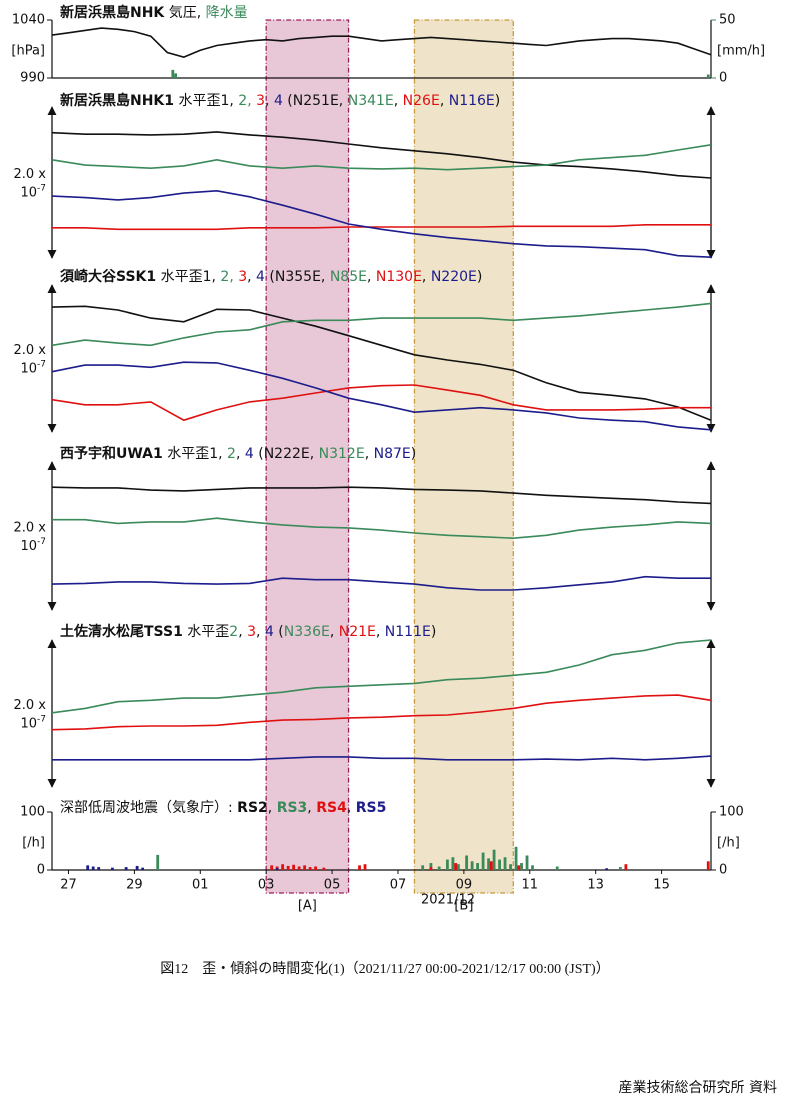 The image size is (786, 1108). I want to click on span-label: [B], so click(463, 906).